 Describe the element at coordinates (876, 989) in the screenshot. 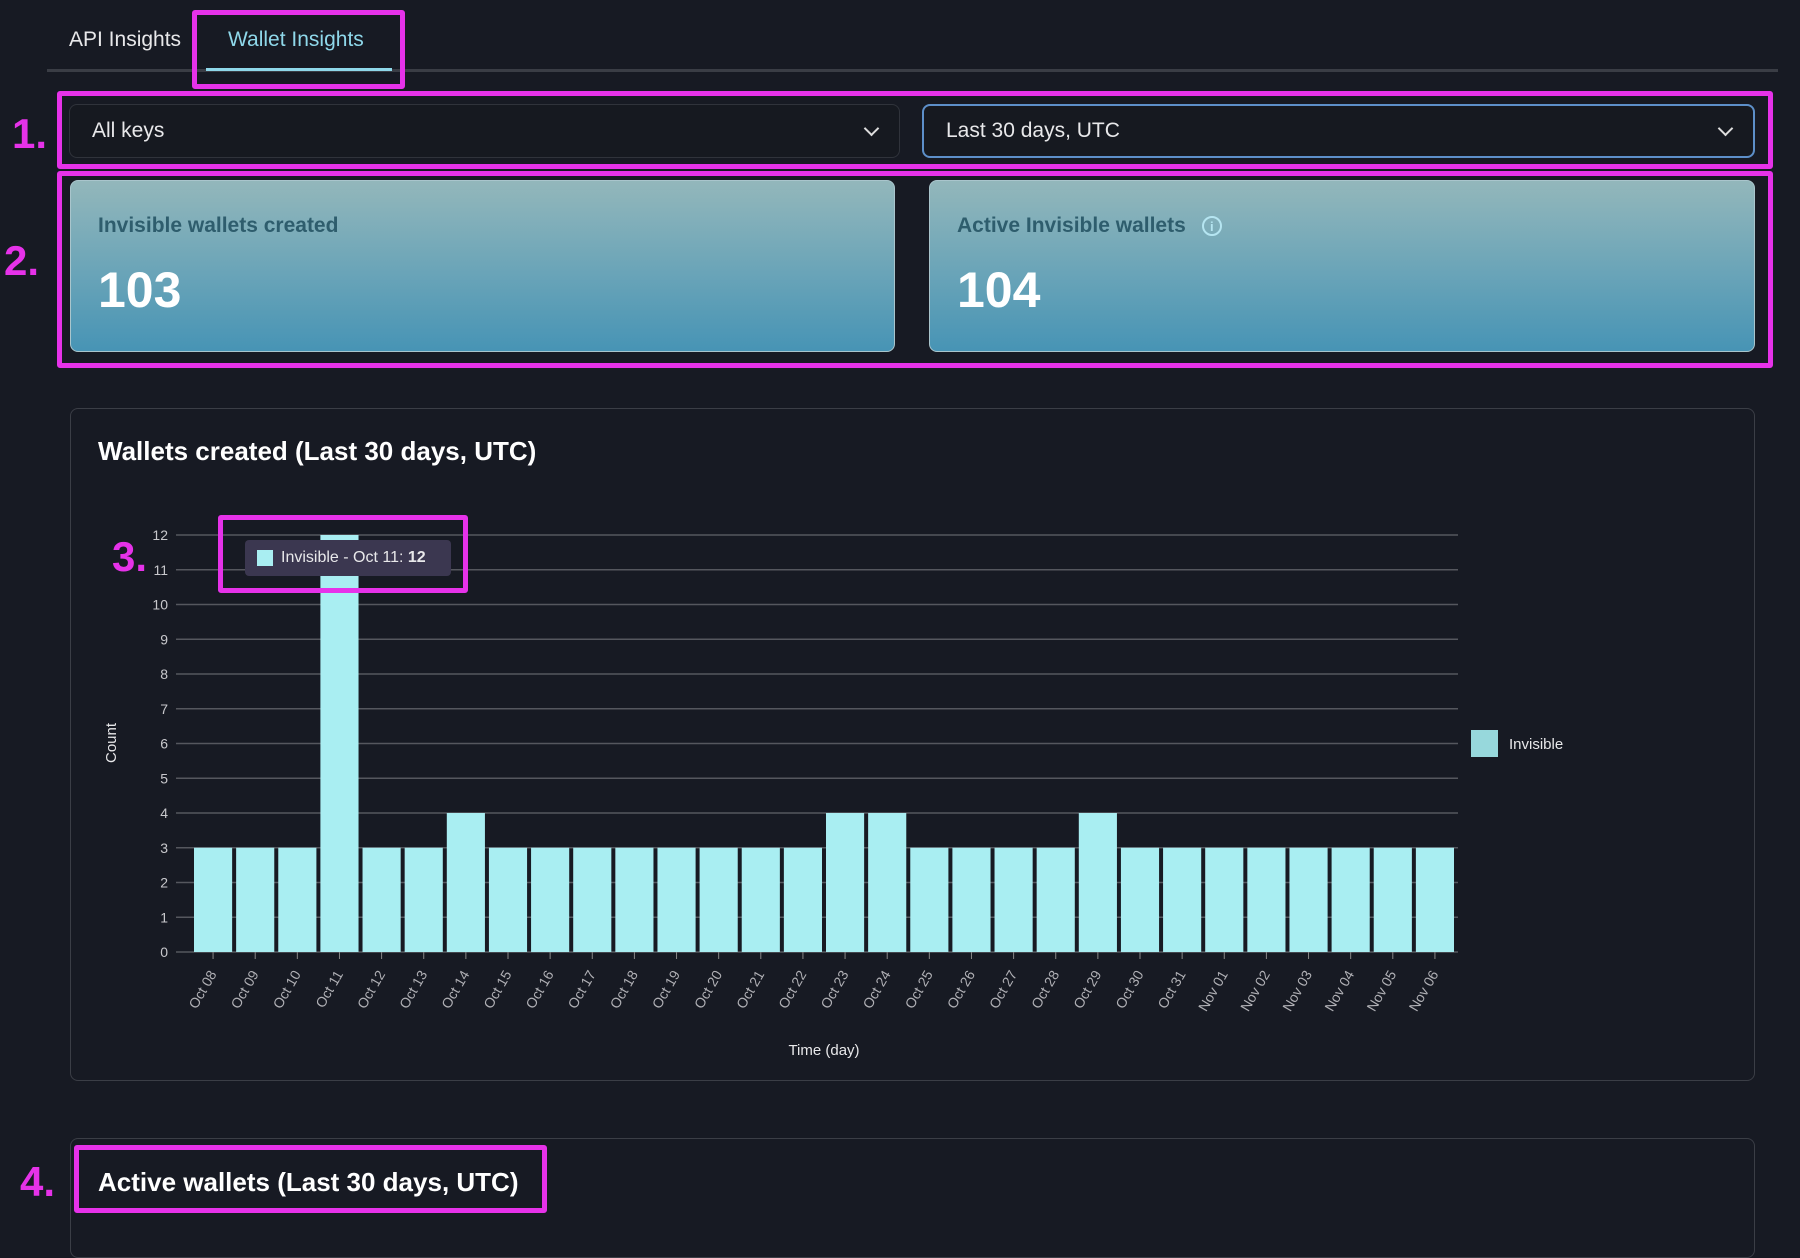

I see `x-tick-label: Oct 24` at that location.